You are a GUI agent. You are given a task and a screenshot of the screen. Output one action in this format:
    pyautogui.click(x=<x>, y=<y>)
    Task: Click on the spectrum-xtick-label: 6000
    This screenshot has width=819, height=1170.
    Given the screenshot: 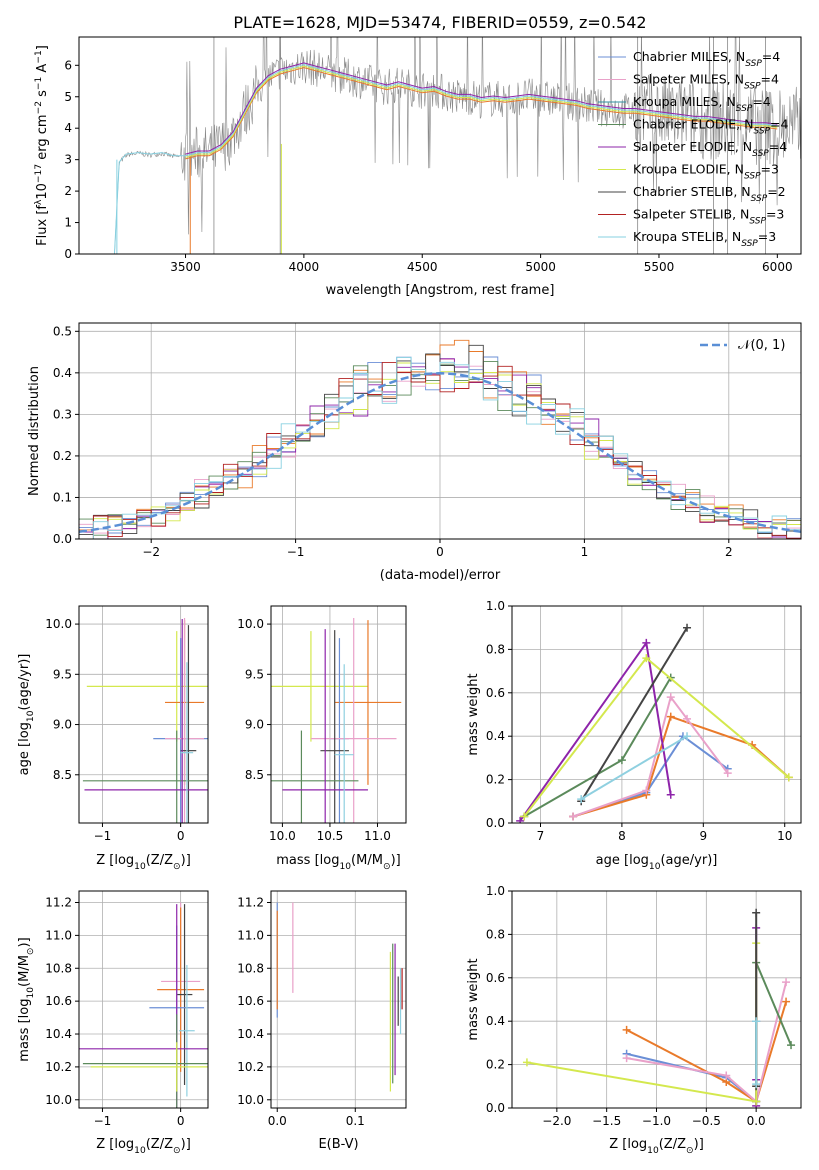 What is the action you would take?
    pyautogui.click(x=777, y=267)
    